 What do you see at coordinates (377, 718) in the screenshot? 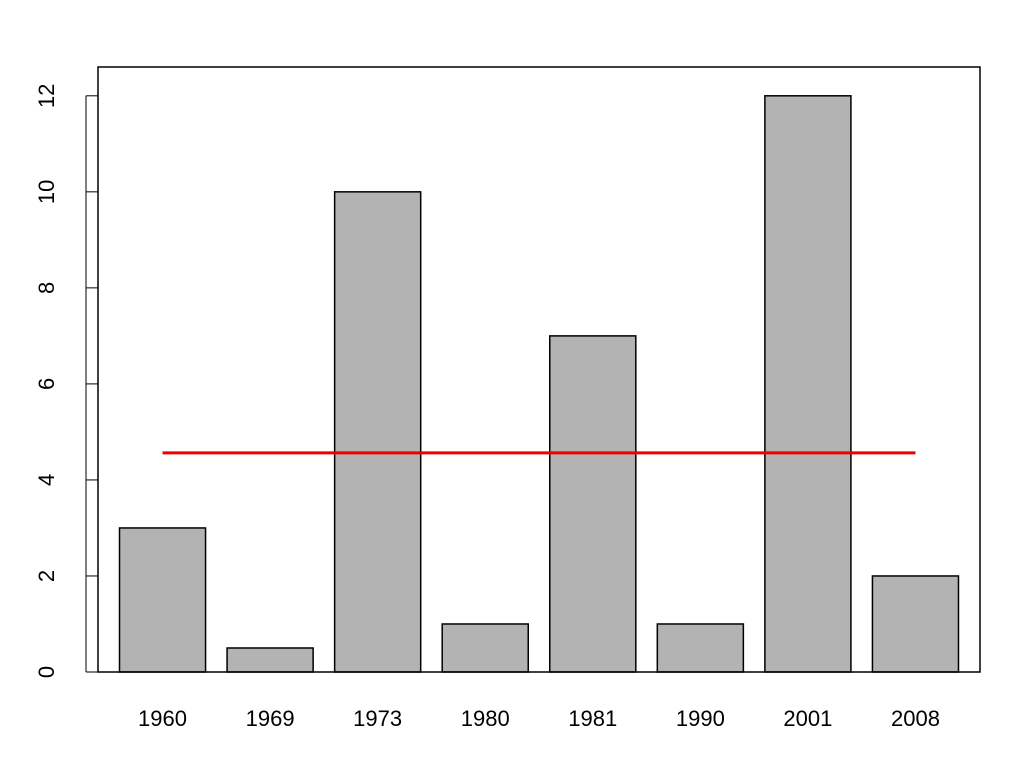
I see `x-tick-label: 1973` at bounding box center [377, 718].